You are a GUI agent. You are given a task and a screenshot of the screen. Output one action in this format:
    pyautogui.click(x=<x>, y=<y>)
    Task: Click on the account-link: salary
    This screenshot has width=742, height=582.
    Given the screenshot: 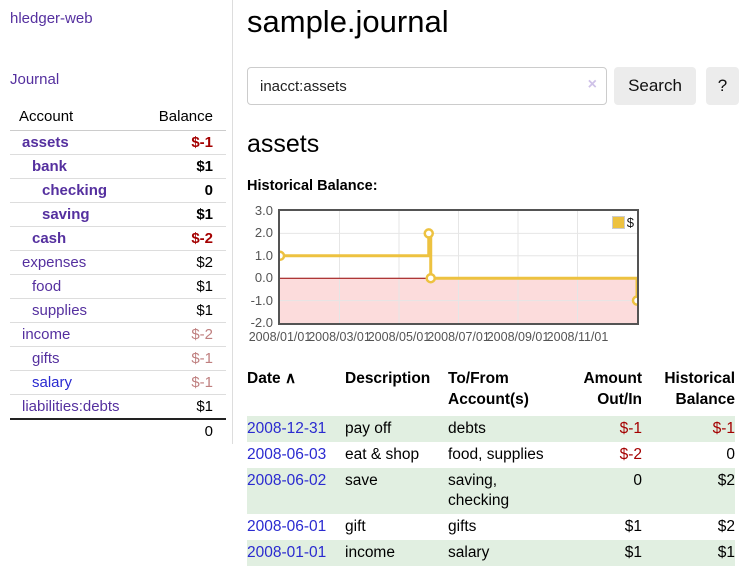 What is the action you would take?
    pyautogui.click(x=52, y=382)
    